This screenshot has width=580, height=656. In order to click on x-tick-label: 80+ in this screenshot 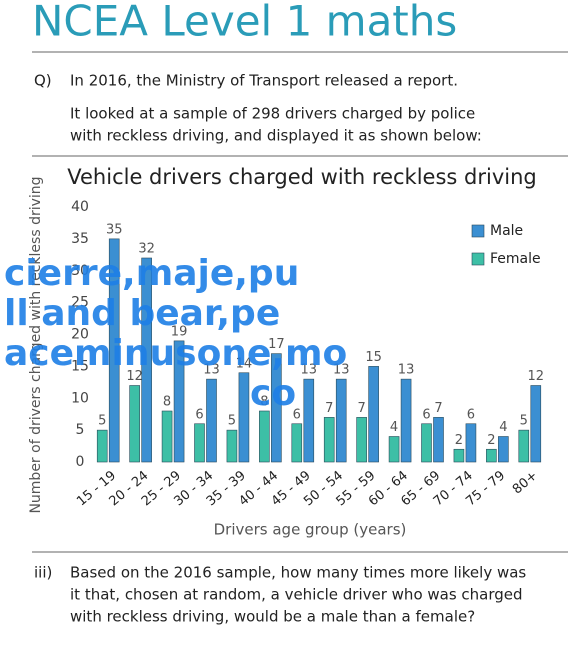, I will do `click(525, 482)`.